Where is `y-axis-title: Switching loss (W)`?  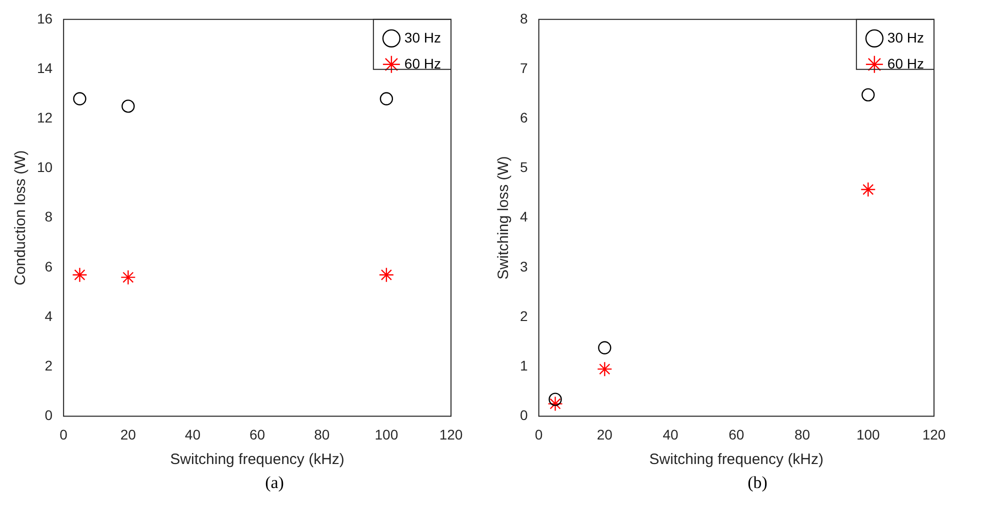 y-axis-title: Switching loss (W) is located at coordinates (503, 218).